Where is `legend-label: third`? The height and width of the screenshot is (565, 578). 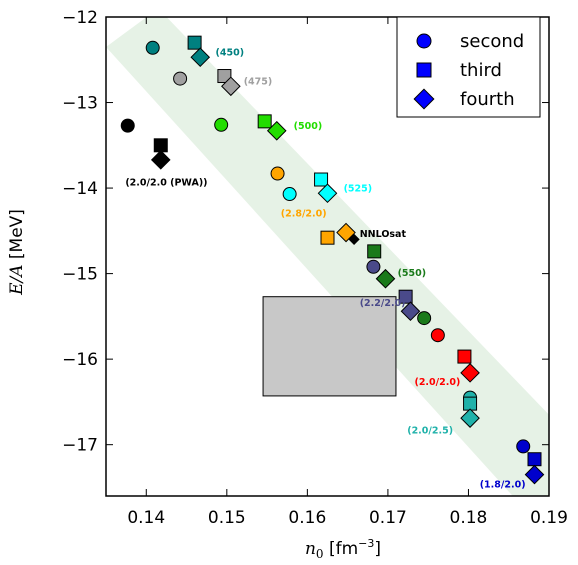
legend-label: third is located at coordinates (481, 70).